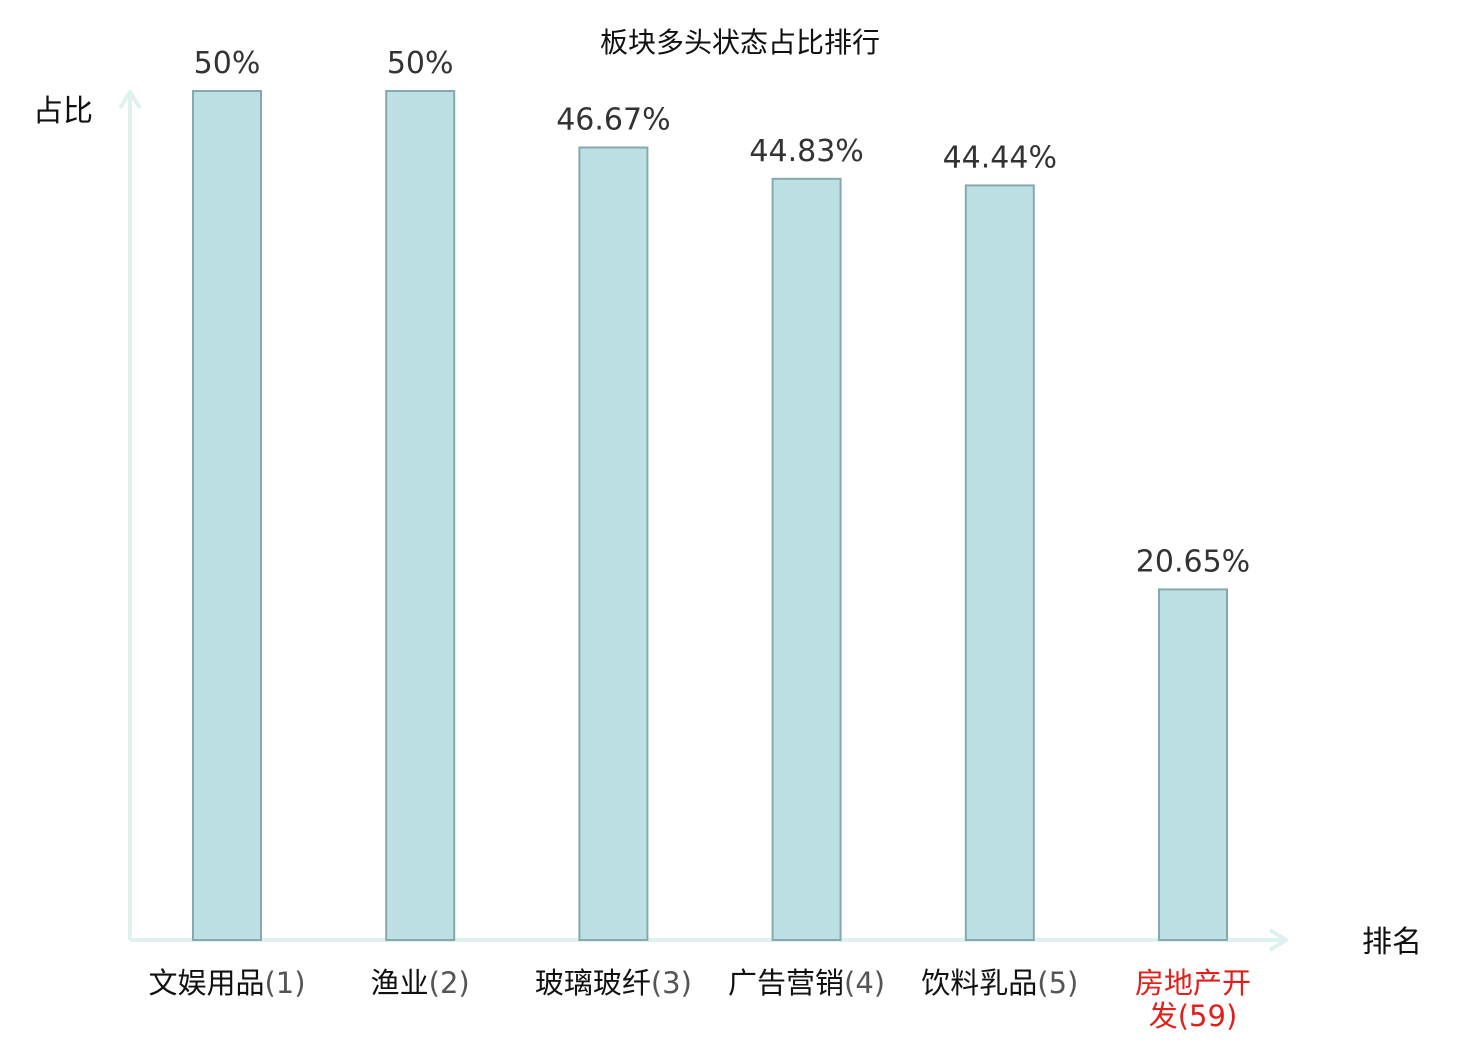  What do you see at coordinates (284, 983) in the screenshot?
I see `x-tick-rank: (1)` at bounding box center [284, 983].